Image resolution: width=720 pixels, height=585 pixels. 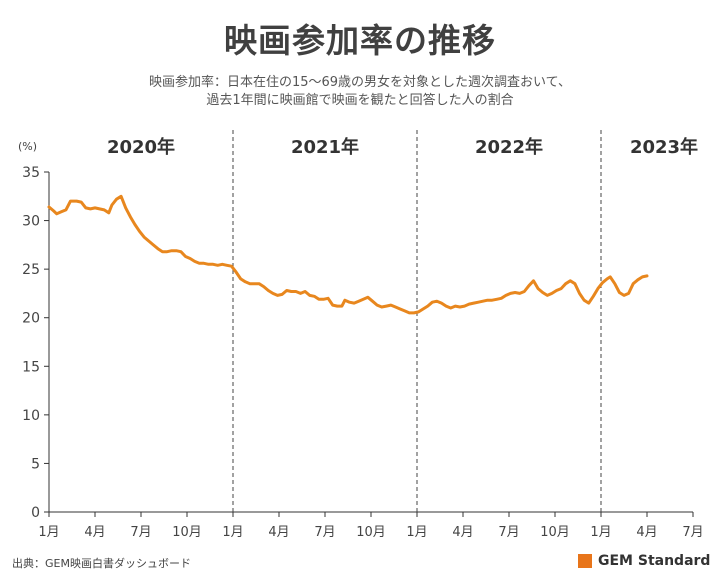 I want to click on year-label: 2020年, so click(x=141, y=147).